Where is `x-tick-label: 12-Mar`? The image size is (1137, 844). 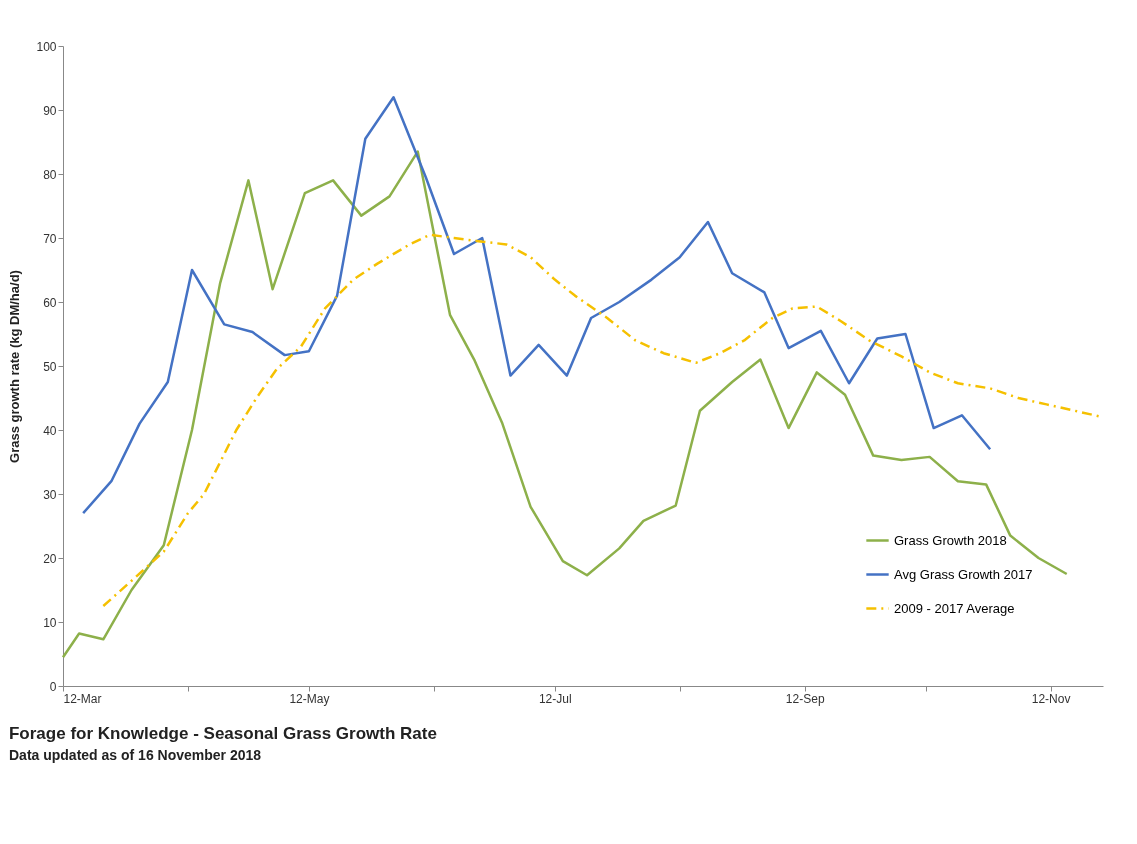 x-tick-label: 12-Mar is located at coordinates (82, 698).